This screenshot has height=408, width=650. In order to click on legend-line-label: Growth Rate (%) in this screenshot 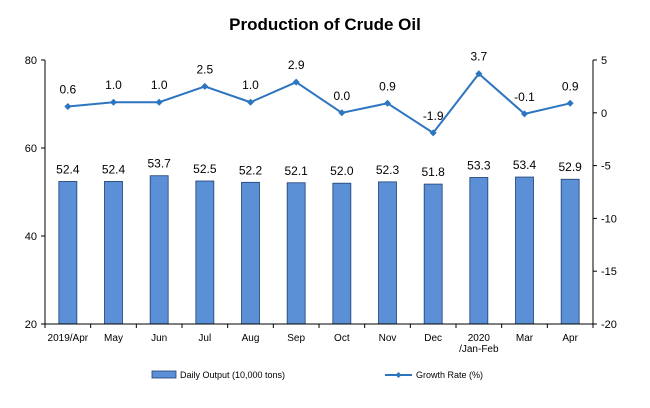, I will do `click(449, 375)`.